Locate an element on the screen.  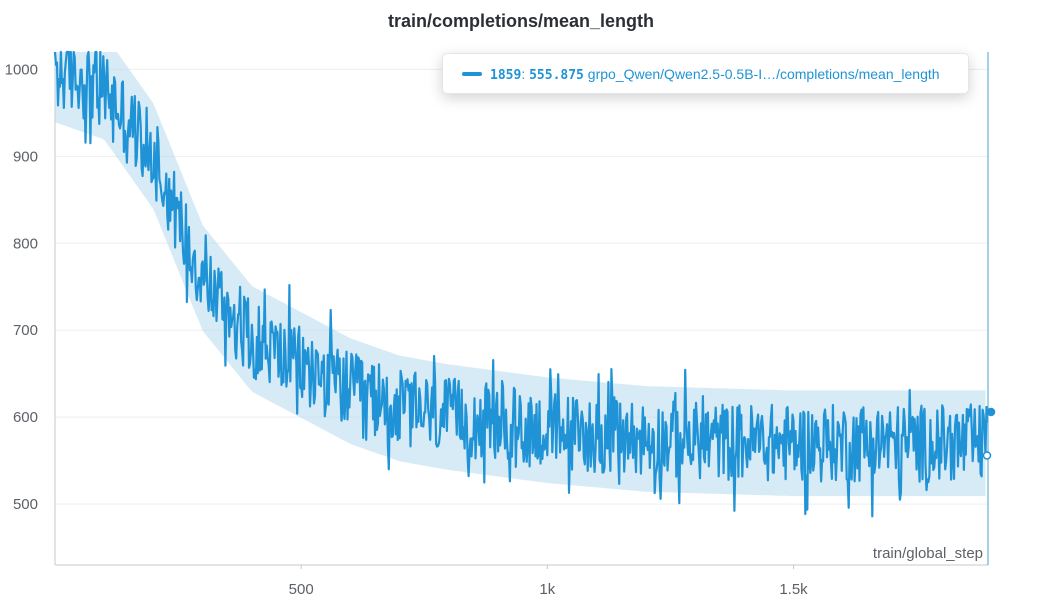
x-tick-label: 1.5k is located at coordinates (793, 589).